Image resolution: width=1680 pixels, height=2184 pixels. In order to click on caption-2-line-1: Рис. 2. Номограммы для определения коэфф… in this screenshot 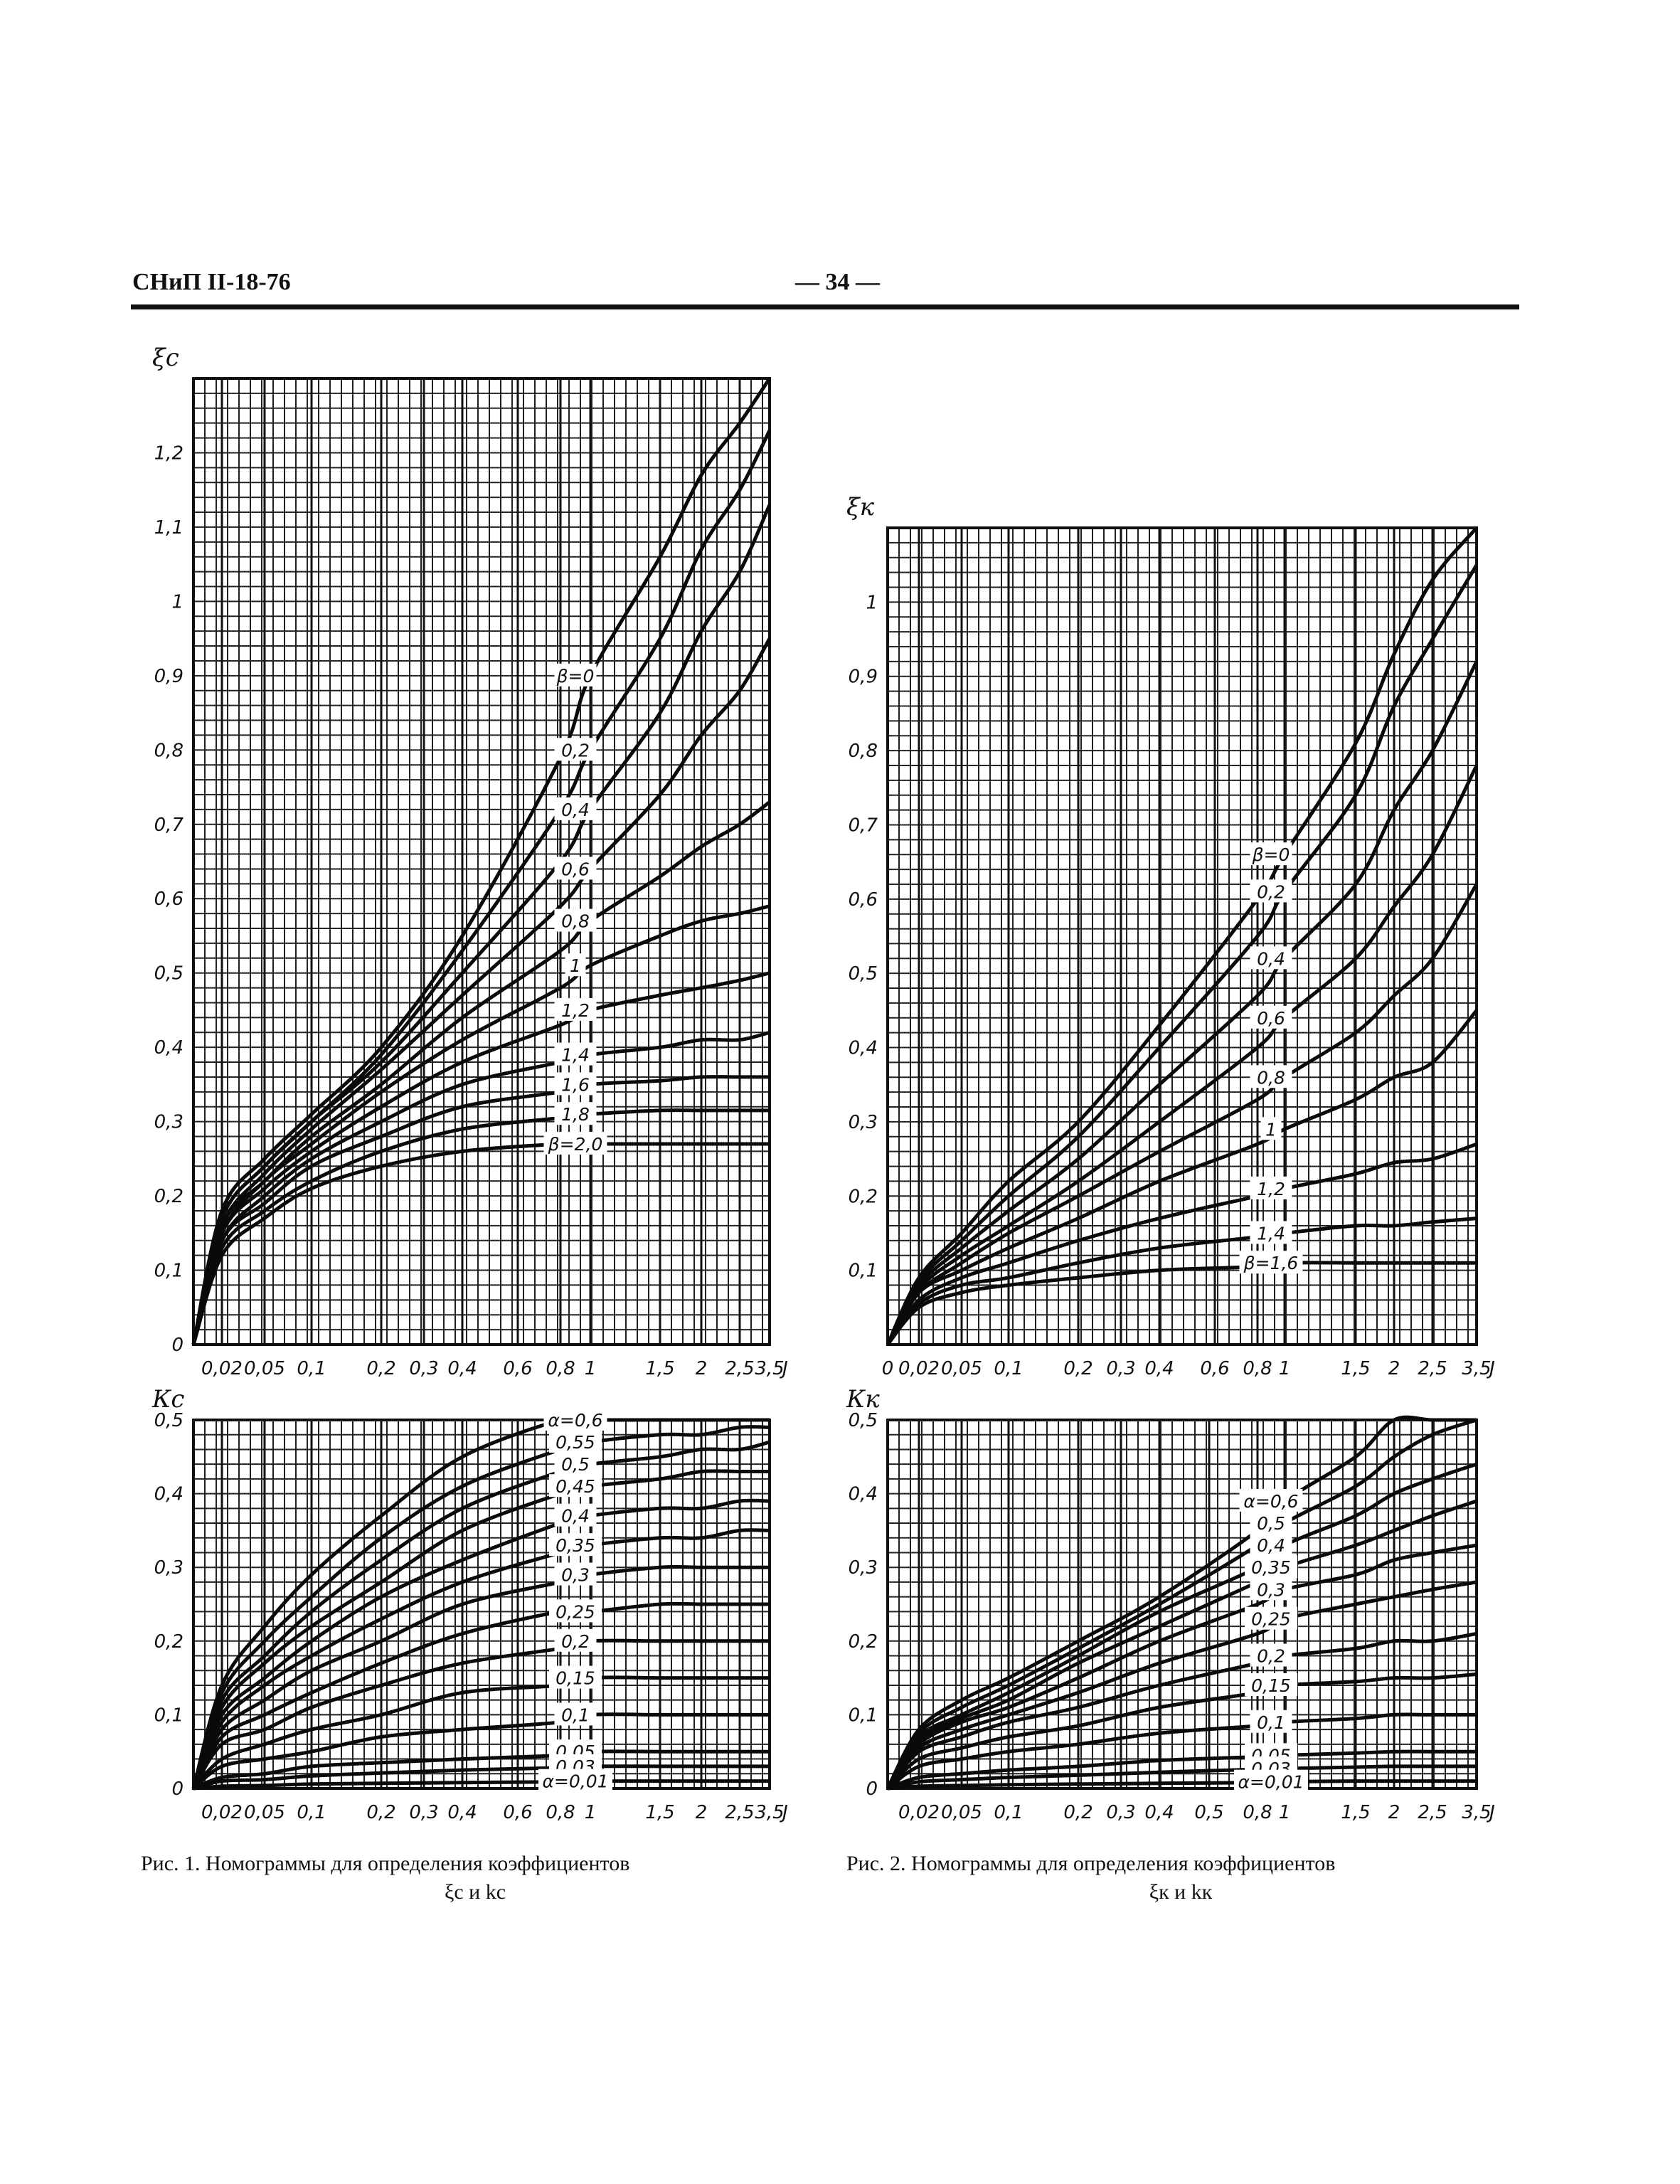, I will do `click(1091, 1863)`.